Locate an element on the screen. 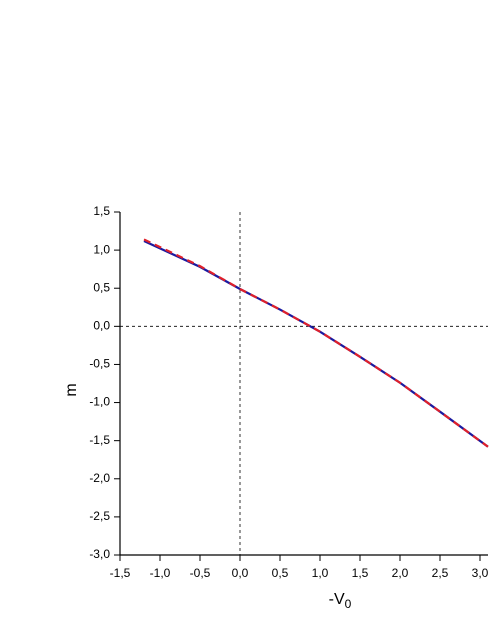 The height and width of the screenshot is (635, 491). y-tick-label: -2,5 is located at coordinates (99, 516).